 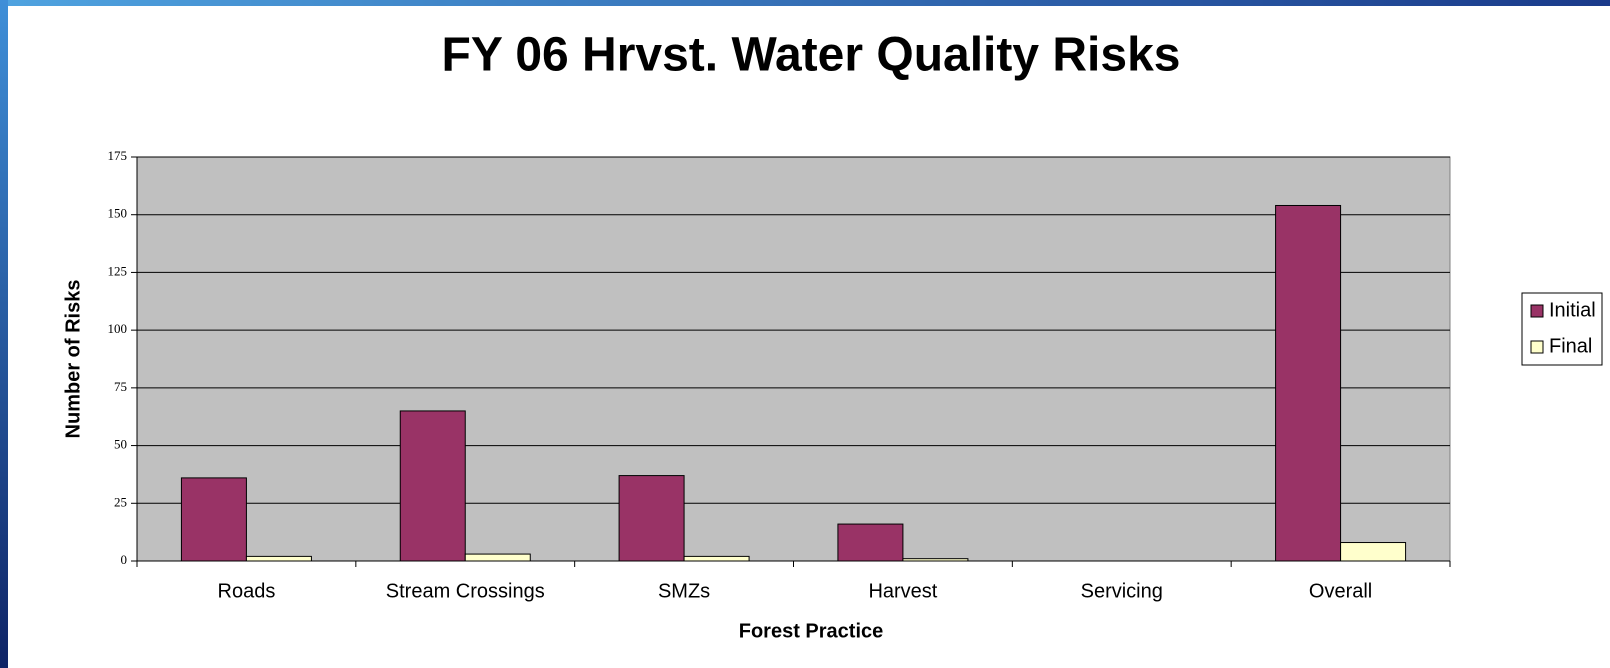 I want to click on frame-top, so click(x=805, y=3).